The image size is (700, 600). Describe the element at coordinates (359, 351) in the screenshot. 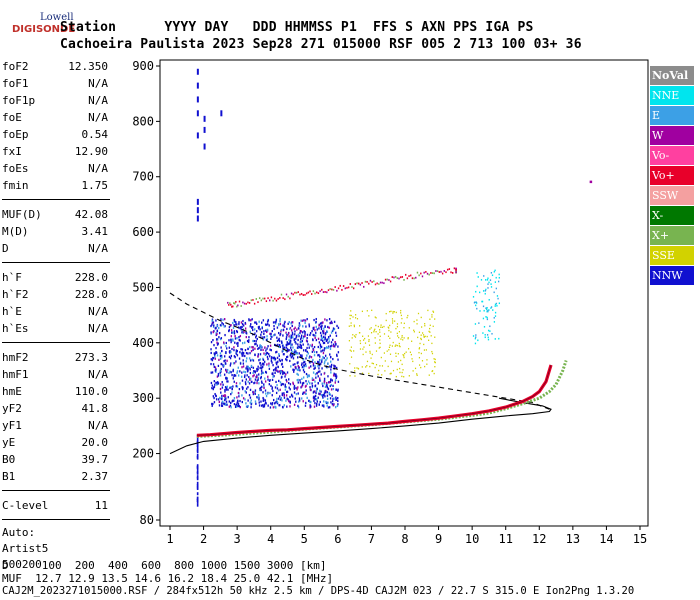

I see `profile-dashed-line` at that location.